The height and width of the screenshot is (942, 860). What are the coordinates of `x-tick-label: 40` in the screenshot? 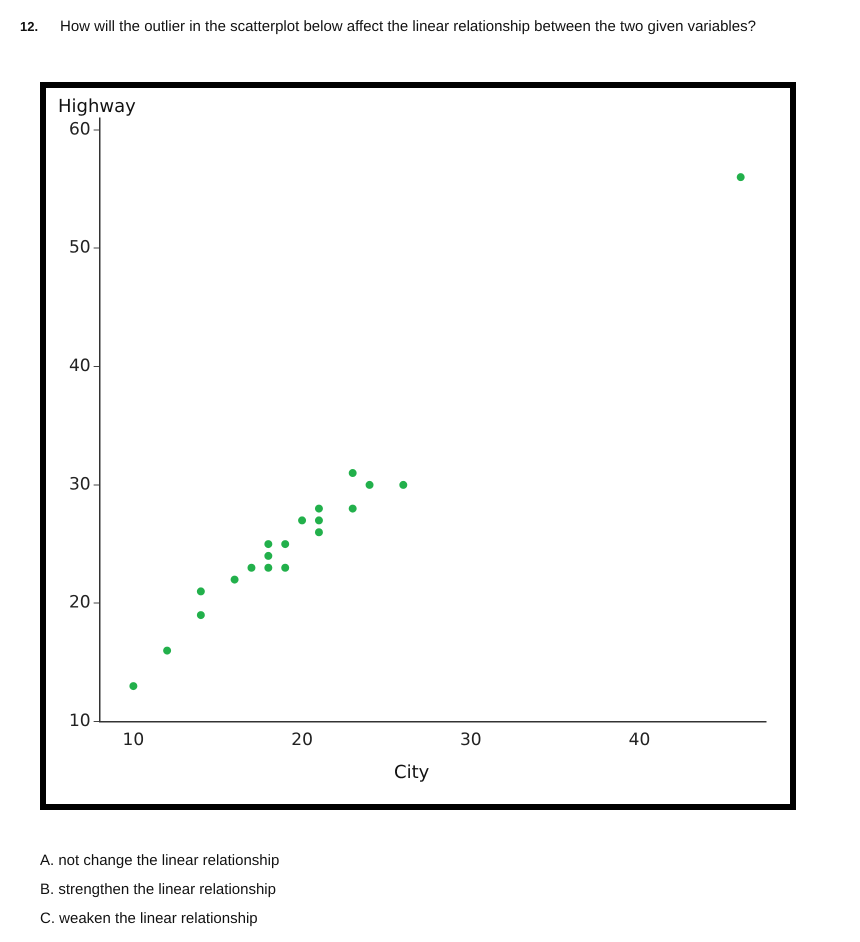 It's located at (639, 740).